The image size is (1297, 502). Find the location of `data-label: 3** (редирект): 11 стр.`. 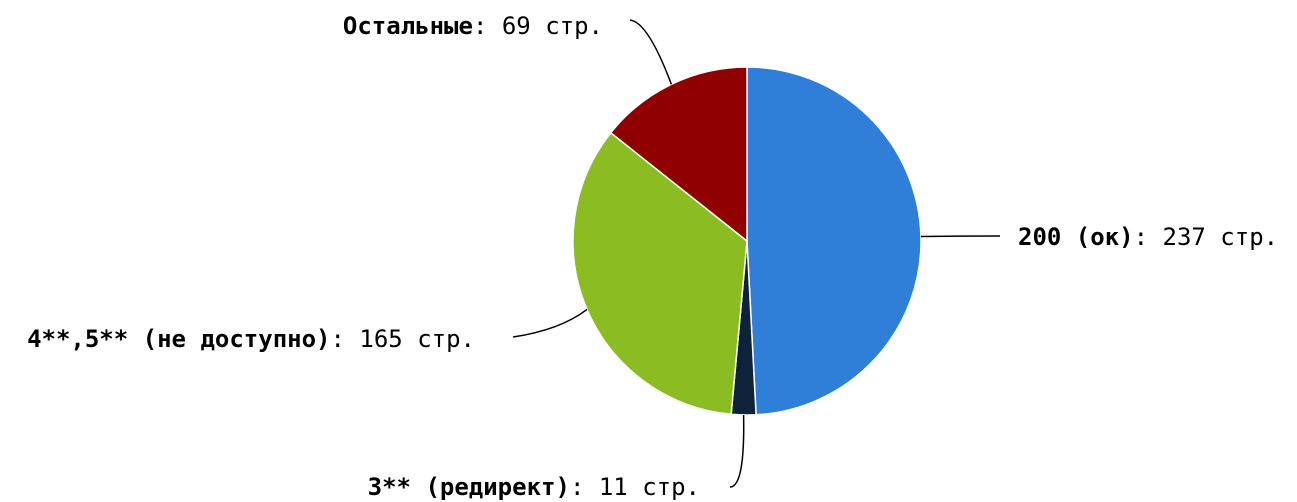

data-label: 3** (редирект): 11 стр. is located at coordinates (534, 487).